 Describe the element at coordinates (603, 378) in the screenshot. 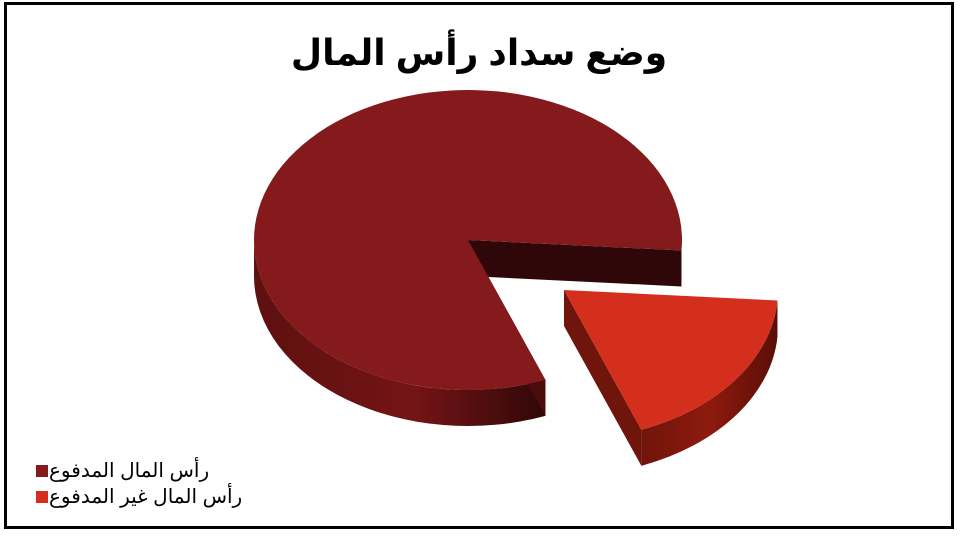

I see `slice-unpaid-cut` at that location.